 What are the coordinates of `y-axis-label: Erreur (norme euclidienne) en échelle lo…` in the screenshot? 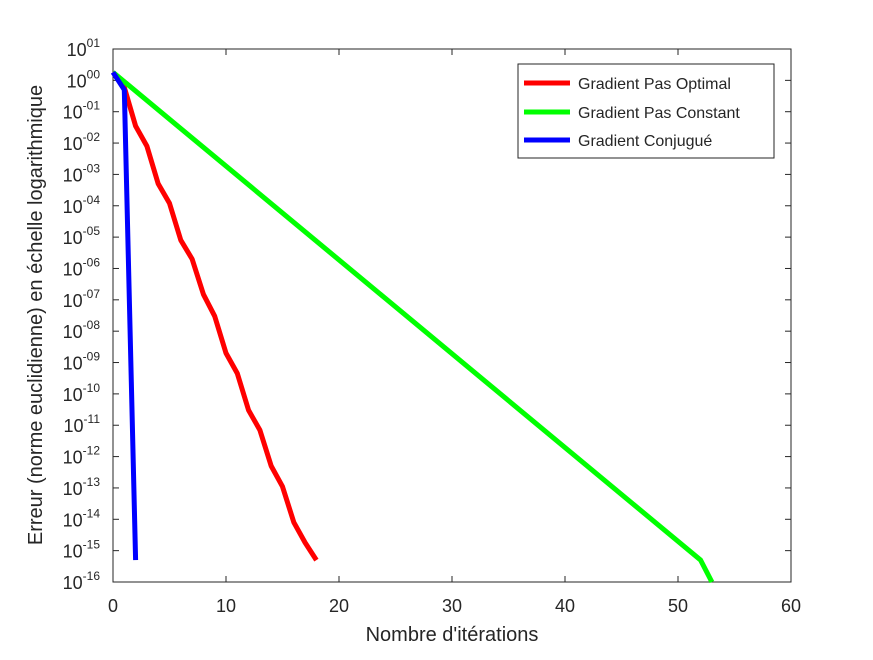 It's located at (36, 315).